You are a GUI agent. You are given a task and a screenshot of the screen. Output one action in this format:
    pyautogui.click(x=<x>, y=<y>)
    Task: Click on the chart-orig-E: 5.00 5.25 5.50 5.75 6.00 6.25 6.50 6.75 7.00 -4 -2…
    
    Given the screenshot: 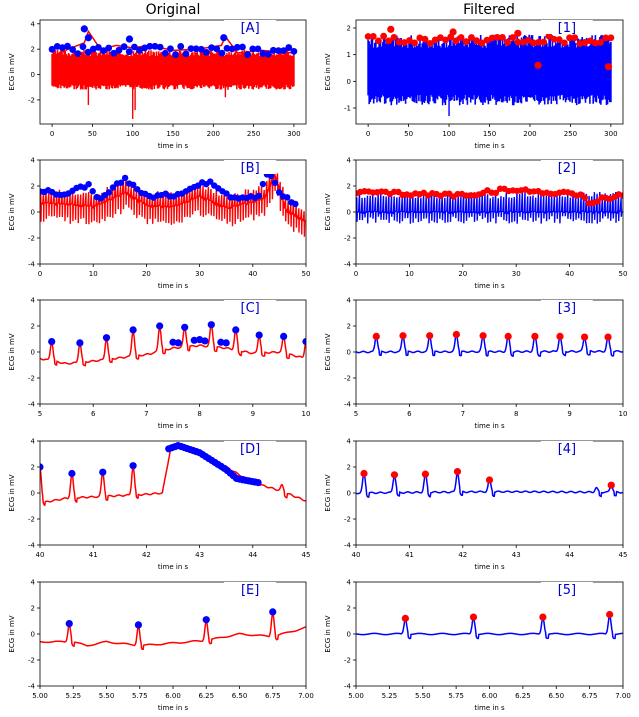 What is the action you would take?
    pyautogui.click(x=161, y=646)
    